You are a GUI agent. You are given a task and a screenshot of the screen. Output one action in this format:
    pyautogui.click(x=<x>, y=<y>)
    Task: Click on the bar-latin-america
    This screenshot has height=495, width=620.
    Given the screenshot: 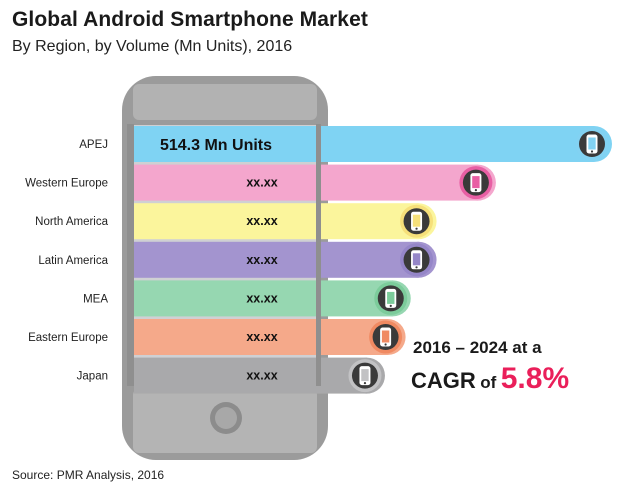 What is the action you would take?
    pyautogui.click(x=276, y=259)
    